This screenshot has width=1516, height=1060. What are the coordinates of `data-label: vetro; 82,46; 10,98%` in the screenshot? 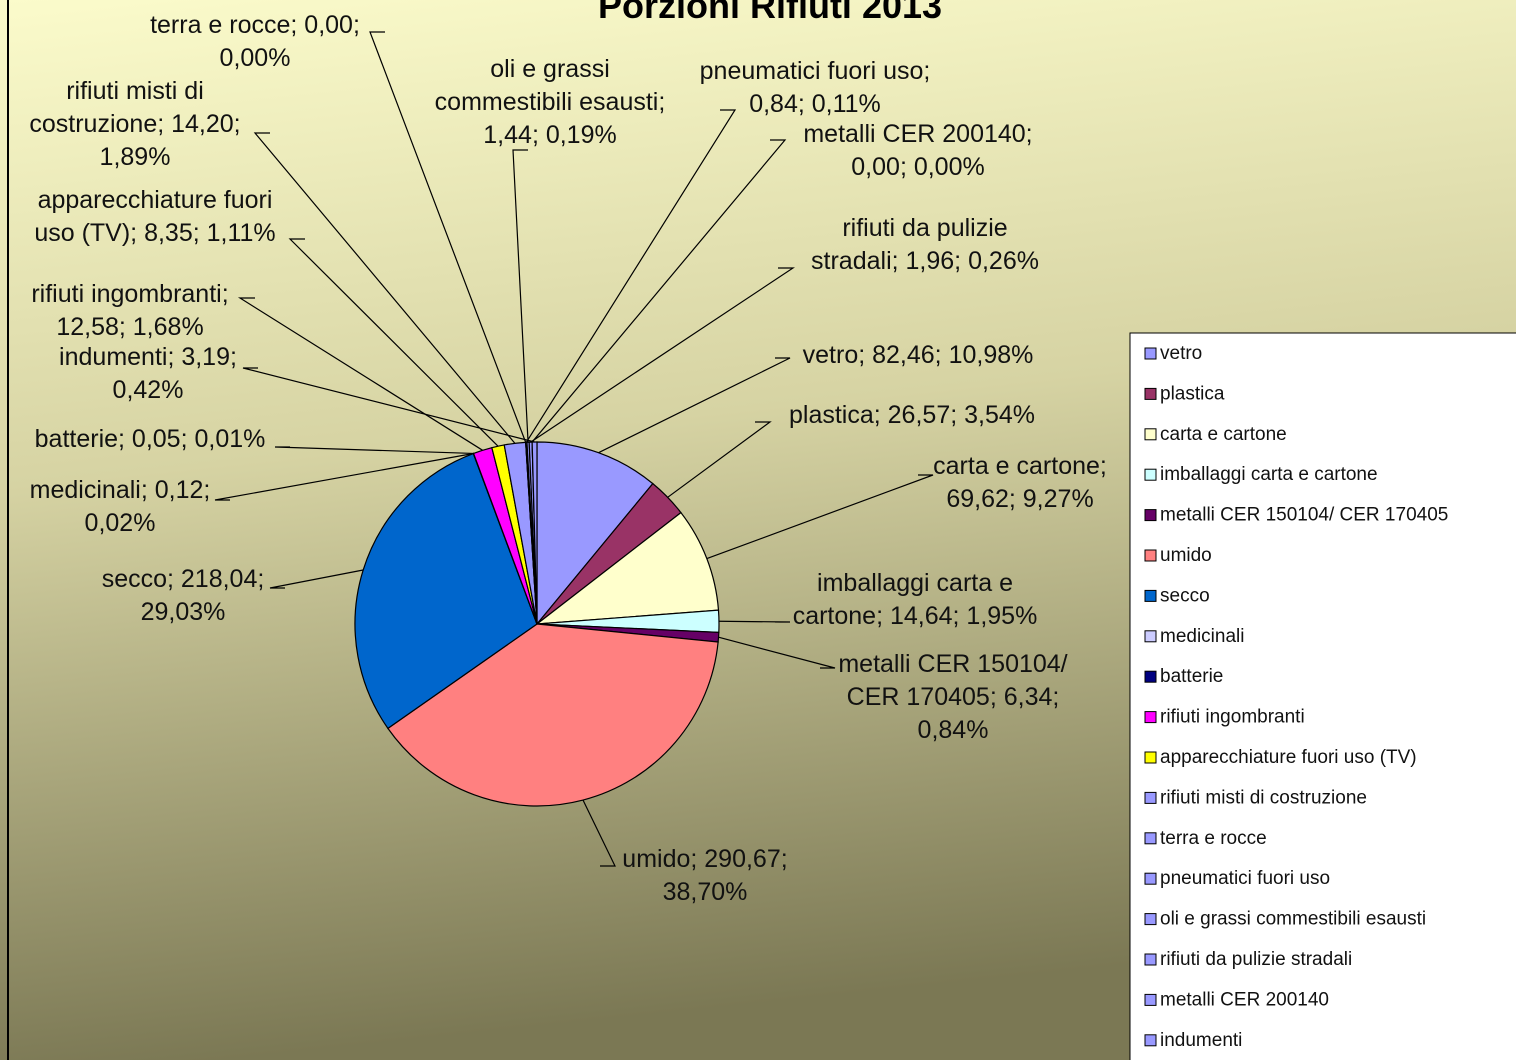 It's located at (918, 355).